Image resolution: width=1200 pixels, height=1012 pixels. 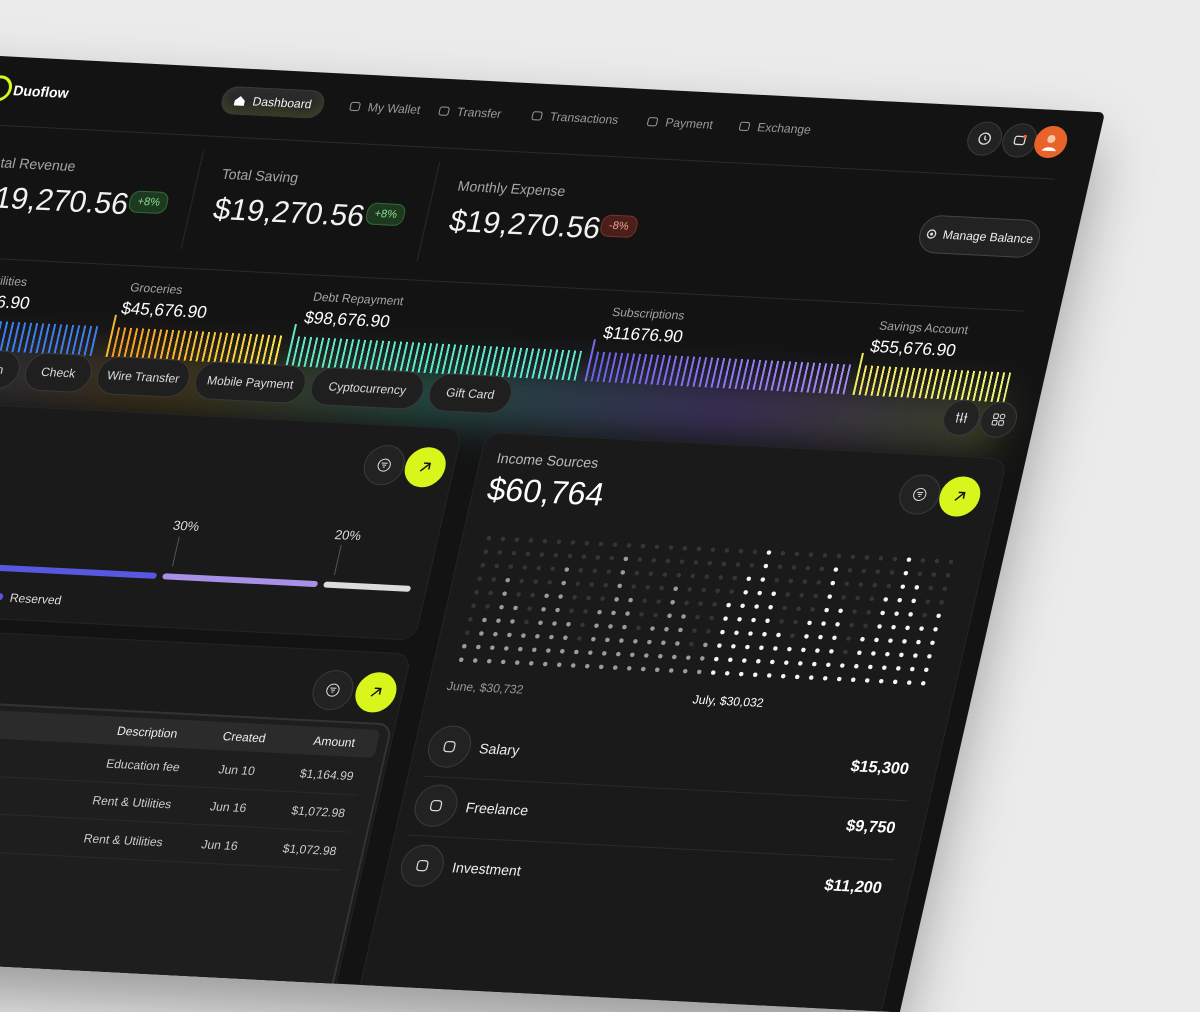 I want to click on spending-label: Groceries, so click(x=156, y=288).